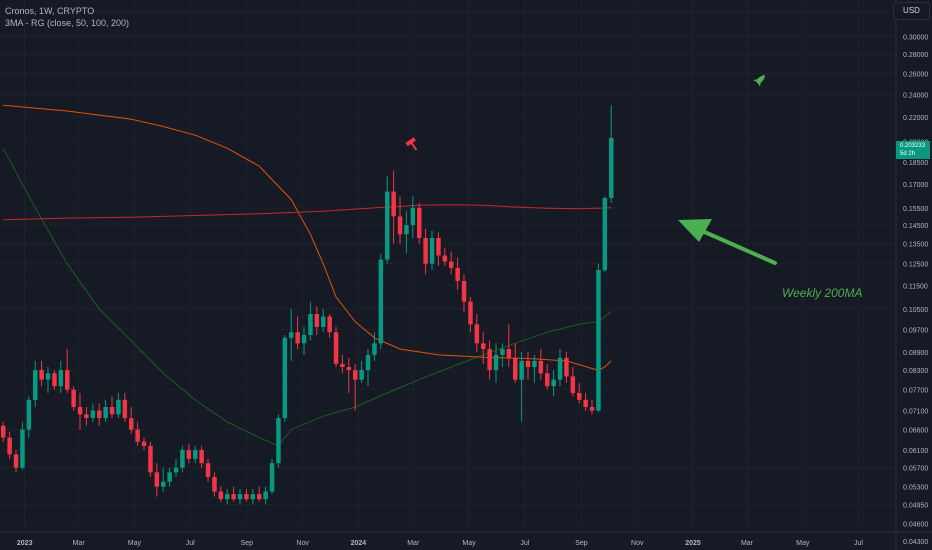 This screenshot has height=550, width=932. I want to click on y-tick-label: 0.24000, so click(915, 95).